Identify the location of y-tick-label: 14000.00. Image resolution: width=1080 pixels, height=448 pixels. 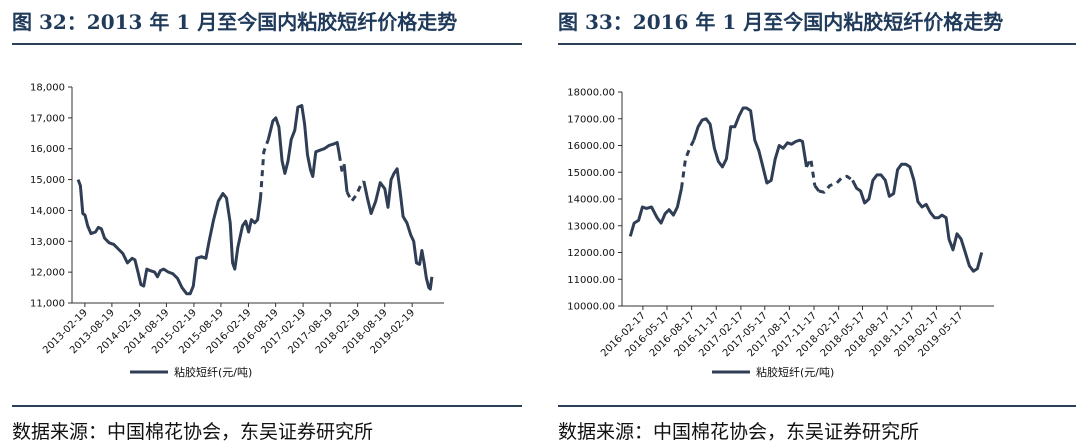
(591, 200).